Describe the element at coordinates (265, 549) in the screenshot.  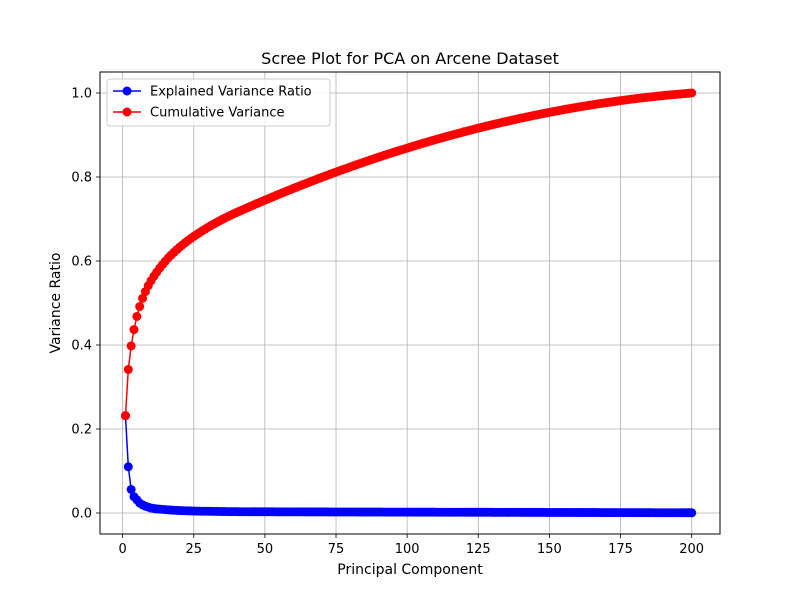
I see `x-tick-label: 50` at that location.